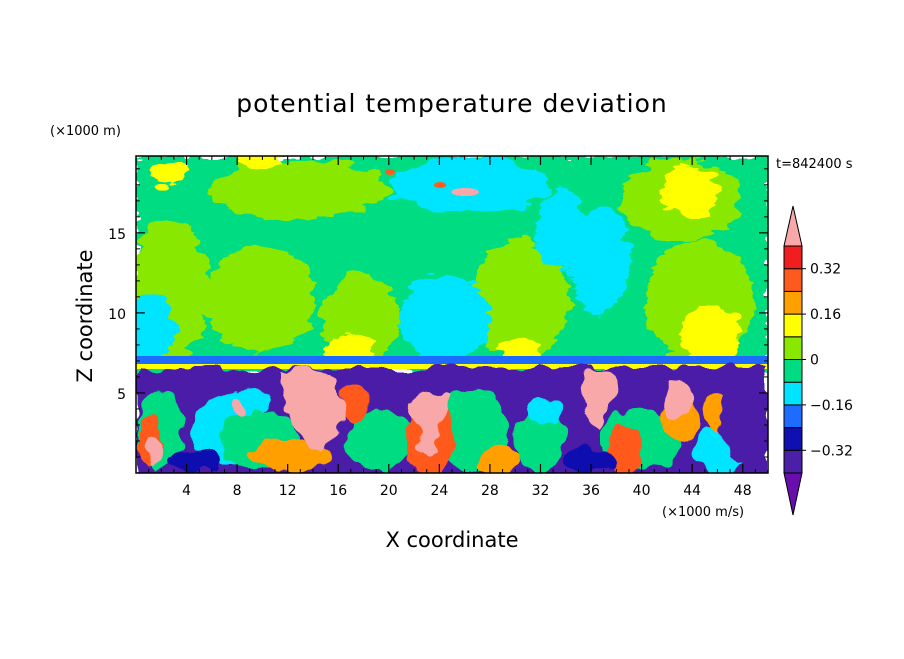 The height and width of the screenshot is (659, 904). What do you see at coordinates (591, 491) in the screenshot?
I see `x-tick-label: 36` at bounding box center [591, 491].